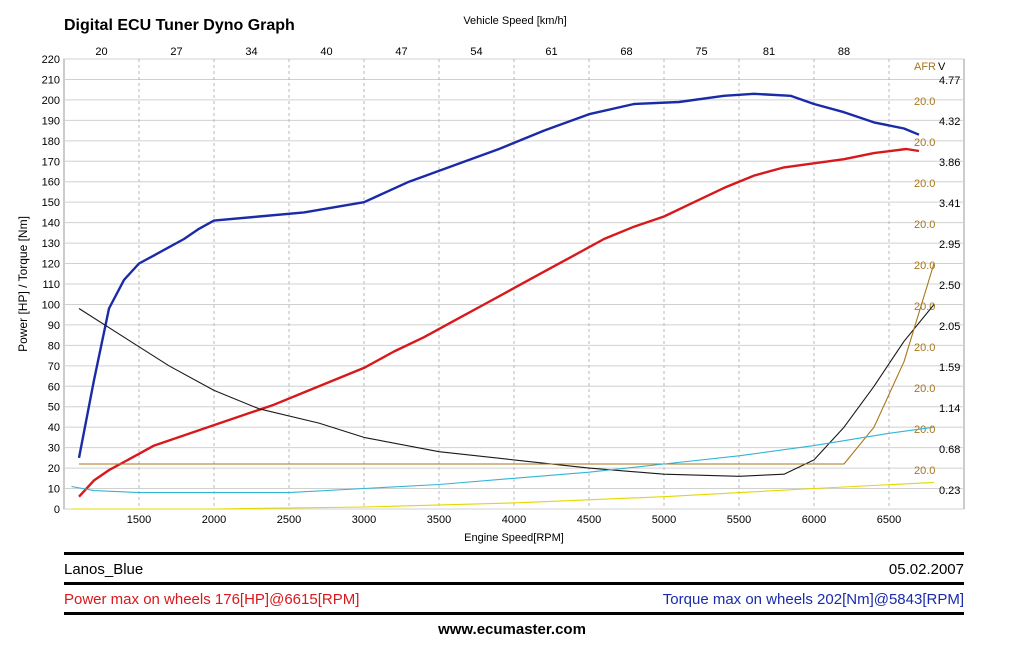 Image resolution: width=1024 pixels, height=650 pixels. I want to click on x-tick-label: 6500, so click(889, 520).